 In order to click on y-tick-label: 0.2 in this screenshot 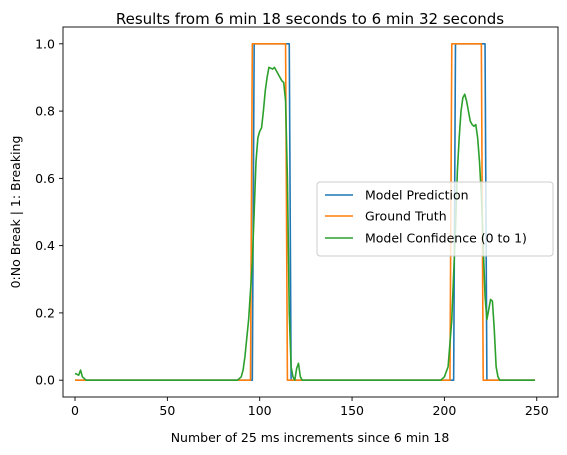, I will do `click(45, 312)`.